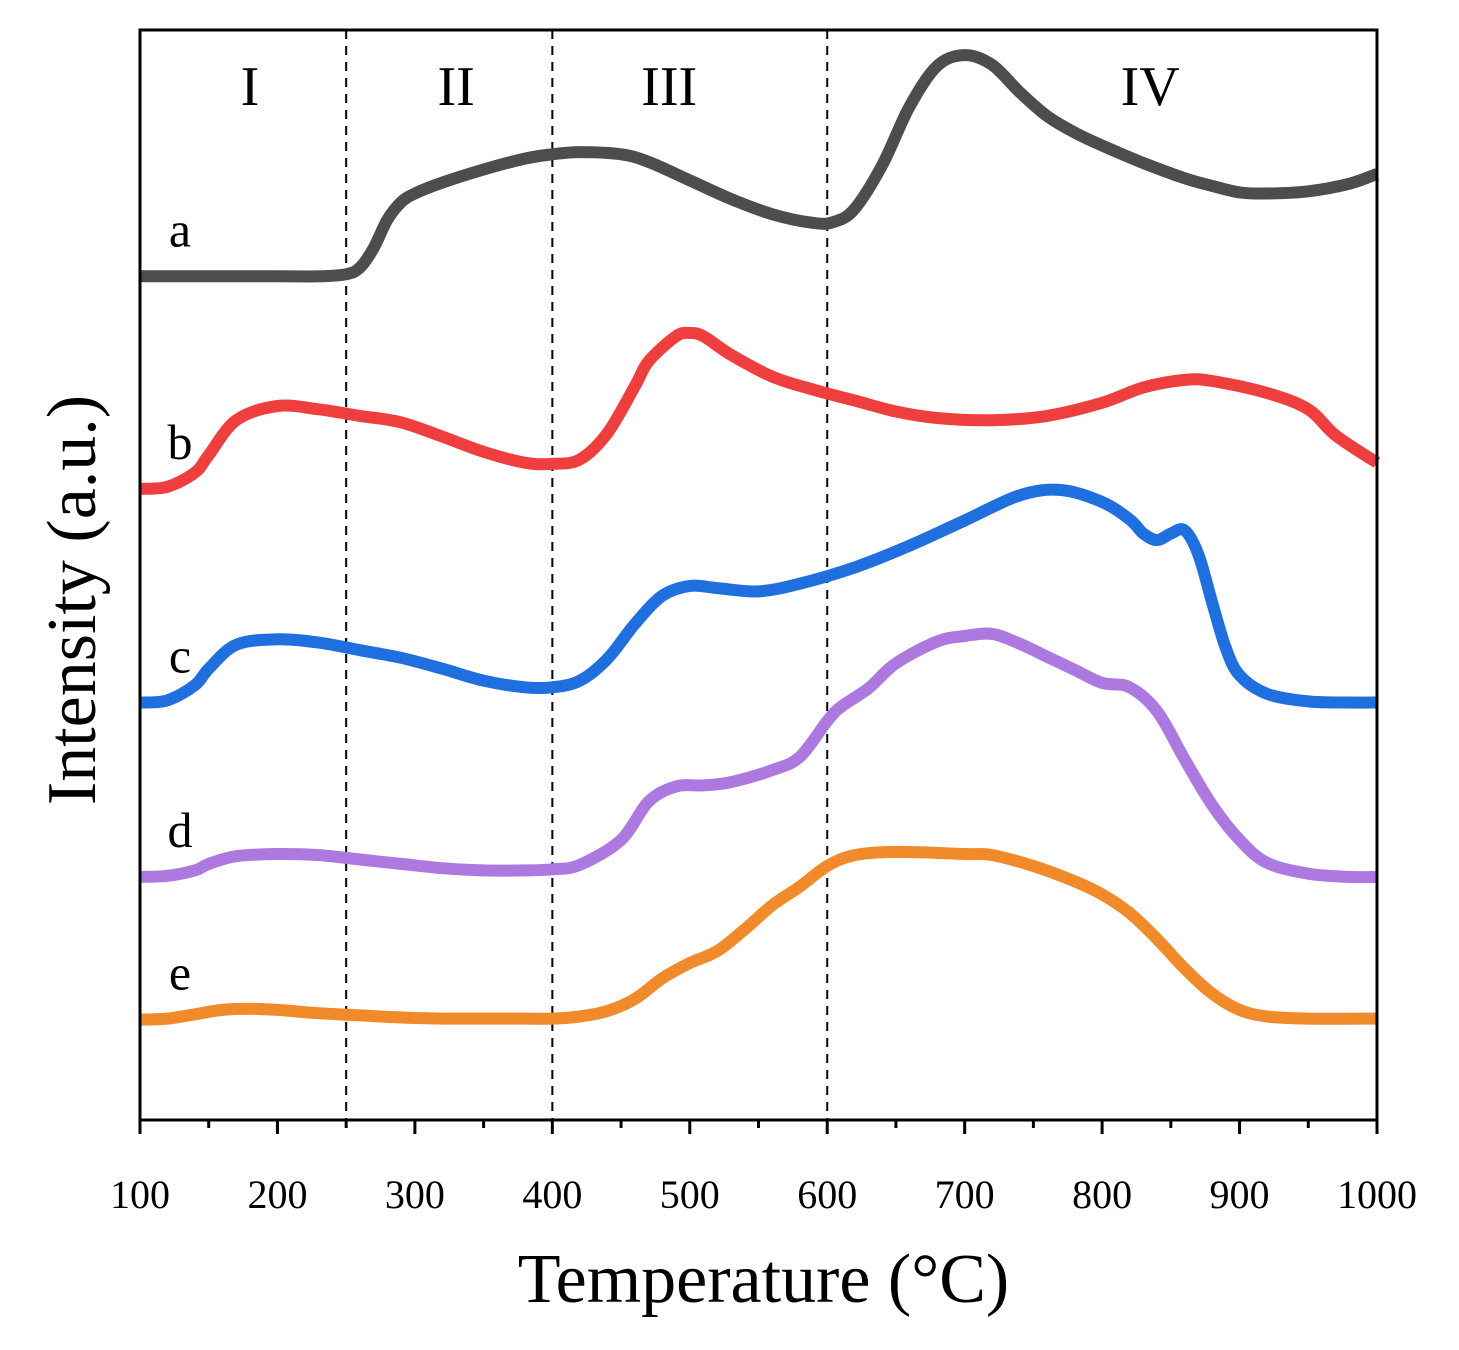  What do you see at coordinates (763, 1279) in the screenshot?
I see `x-axis-title: Temperature (°C)` at bounding box center [763, 1279].